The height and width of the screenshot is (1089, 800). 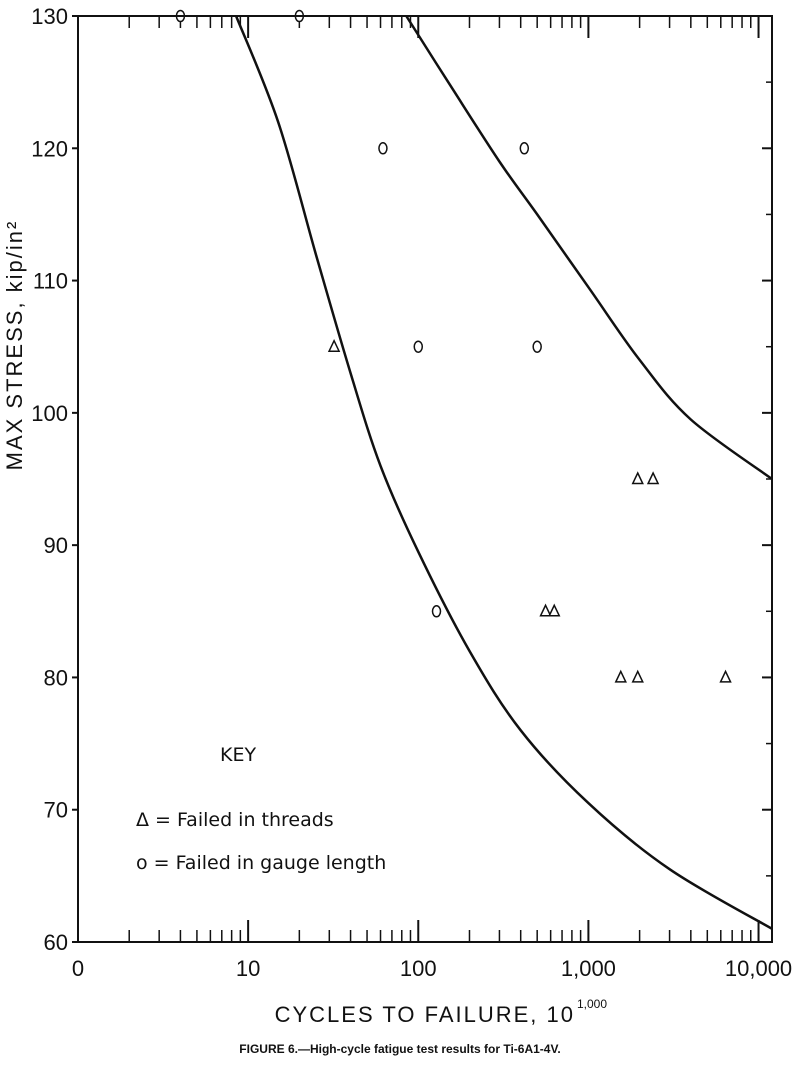 I want to click on x-tick-label: 0, so click(x=78, y=968).